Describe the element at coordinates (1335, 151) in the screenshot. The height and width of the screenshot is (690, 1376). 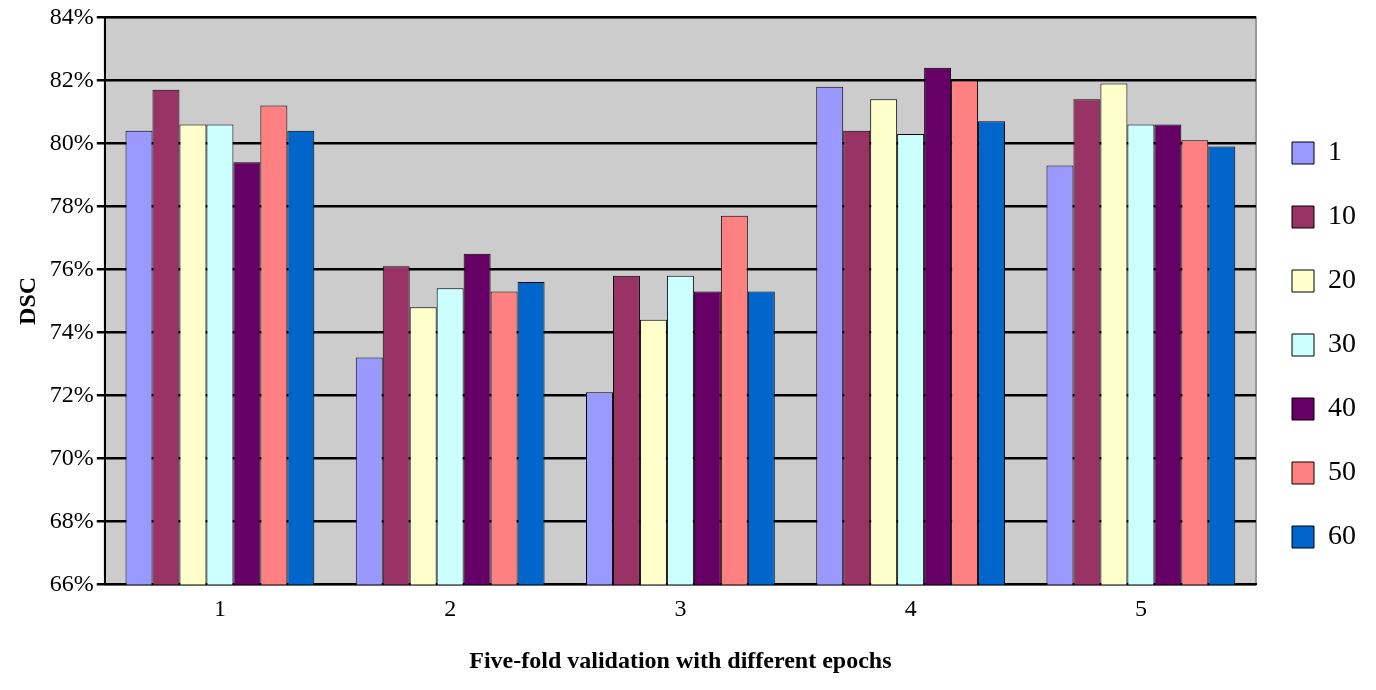
I see `legend-label: 1` at that location.